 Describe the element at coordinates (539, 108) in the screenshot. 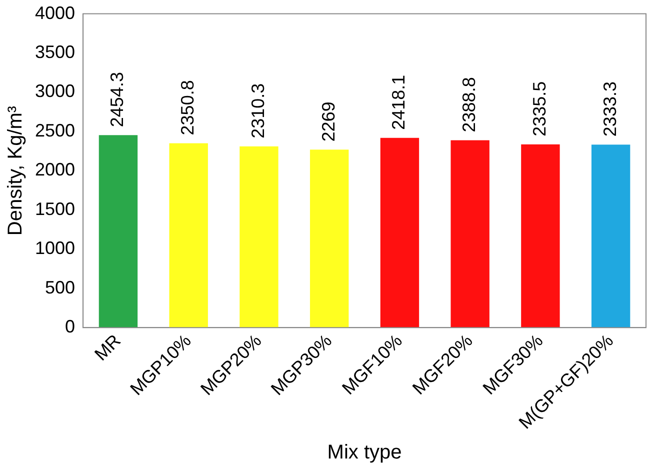

I see `data-label: 2335.5` at that location.